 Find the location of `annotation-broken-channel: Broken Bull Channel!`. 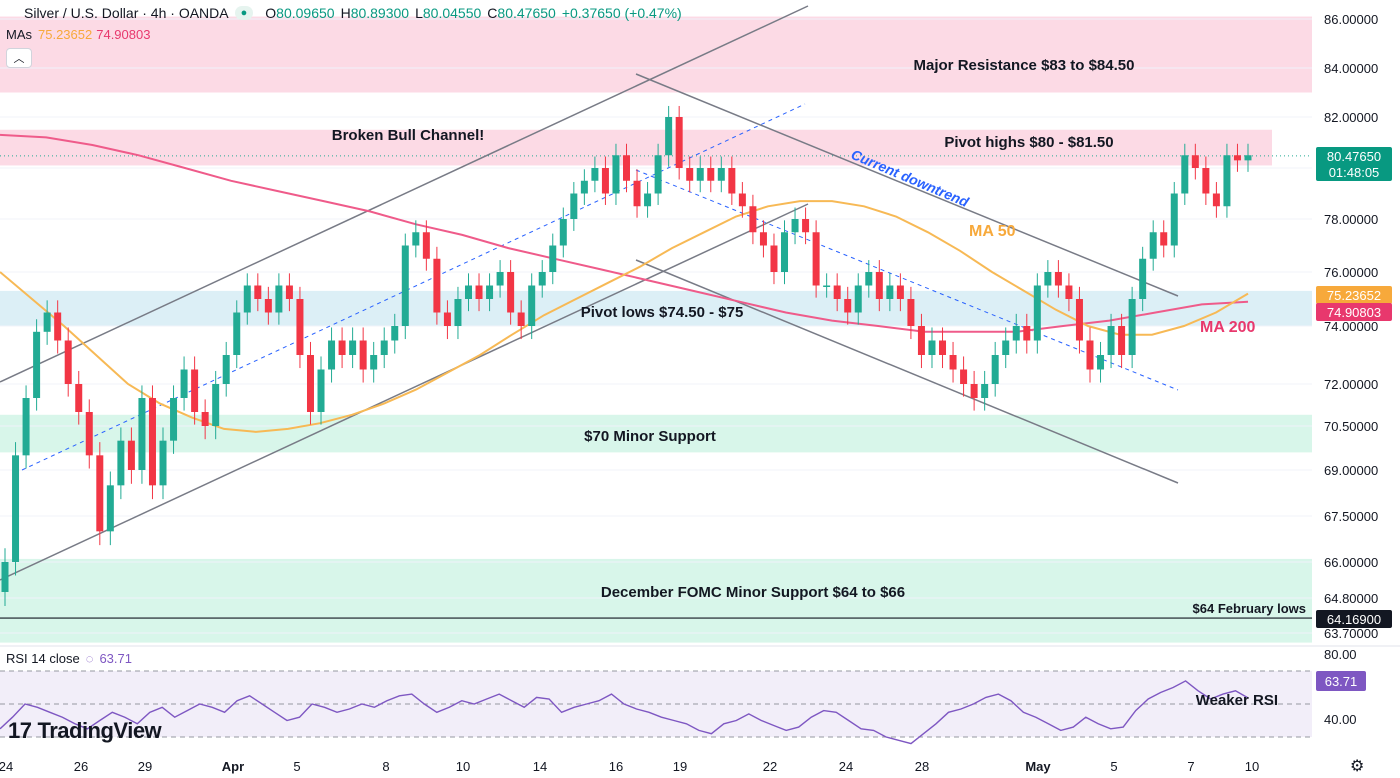

annotation-broken-channel: Broken Bull Channel! is located at coordinates (408, 135).